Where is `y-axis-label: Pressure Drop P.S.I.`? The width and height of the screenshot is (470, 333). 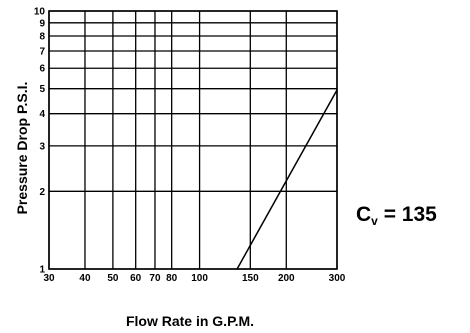
y-axis-label: Pressure Drop P.S.I. is located at coordinates (22, 148).